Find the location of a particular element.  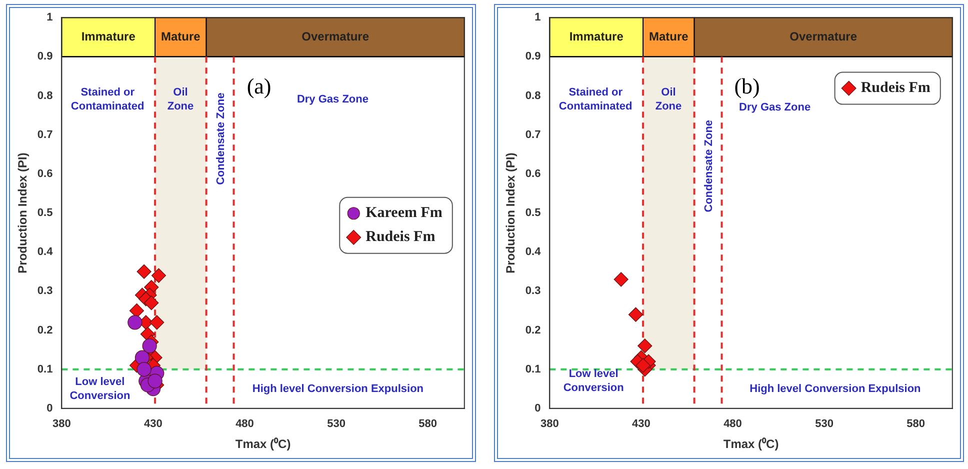

legend-label: Kareem Fm is located at coordinates (404, 213).